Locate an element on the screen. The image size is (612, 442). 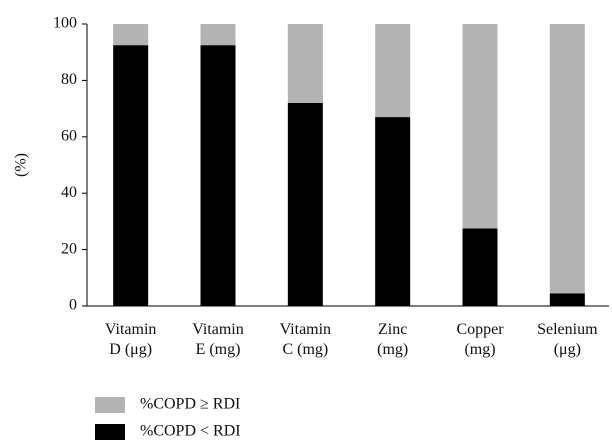
x-tick-label: Vitamin C (mg) is located at coordinates (305, 339).